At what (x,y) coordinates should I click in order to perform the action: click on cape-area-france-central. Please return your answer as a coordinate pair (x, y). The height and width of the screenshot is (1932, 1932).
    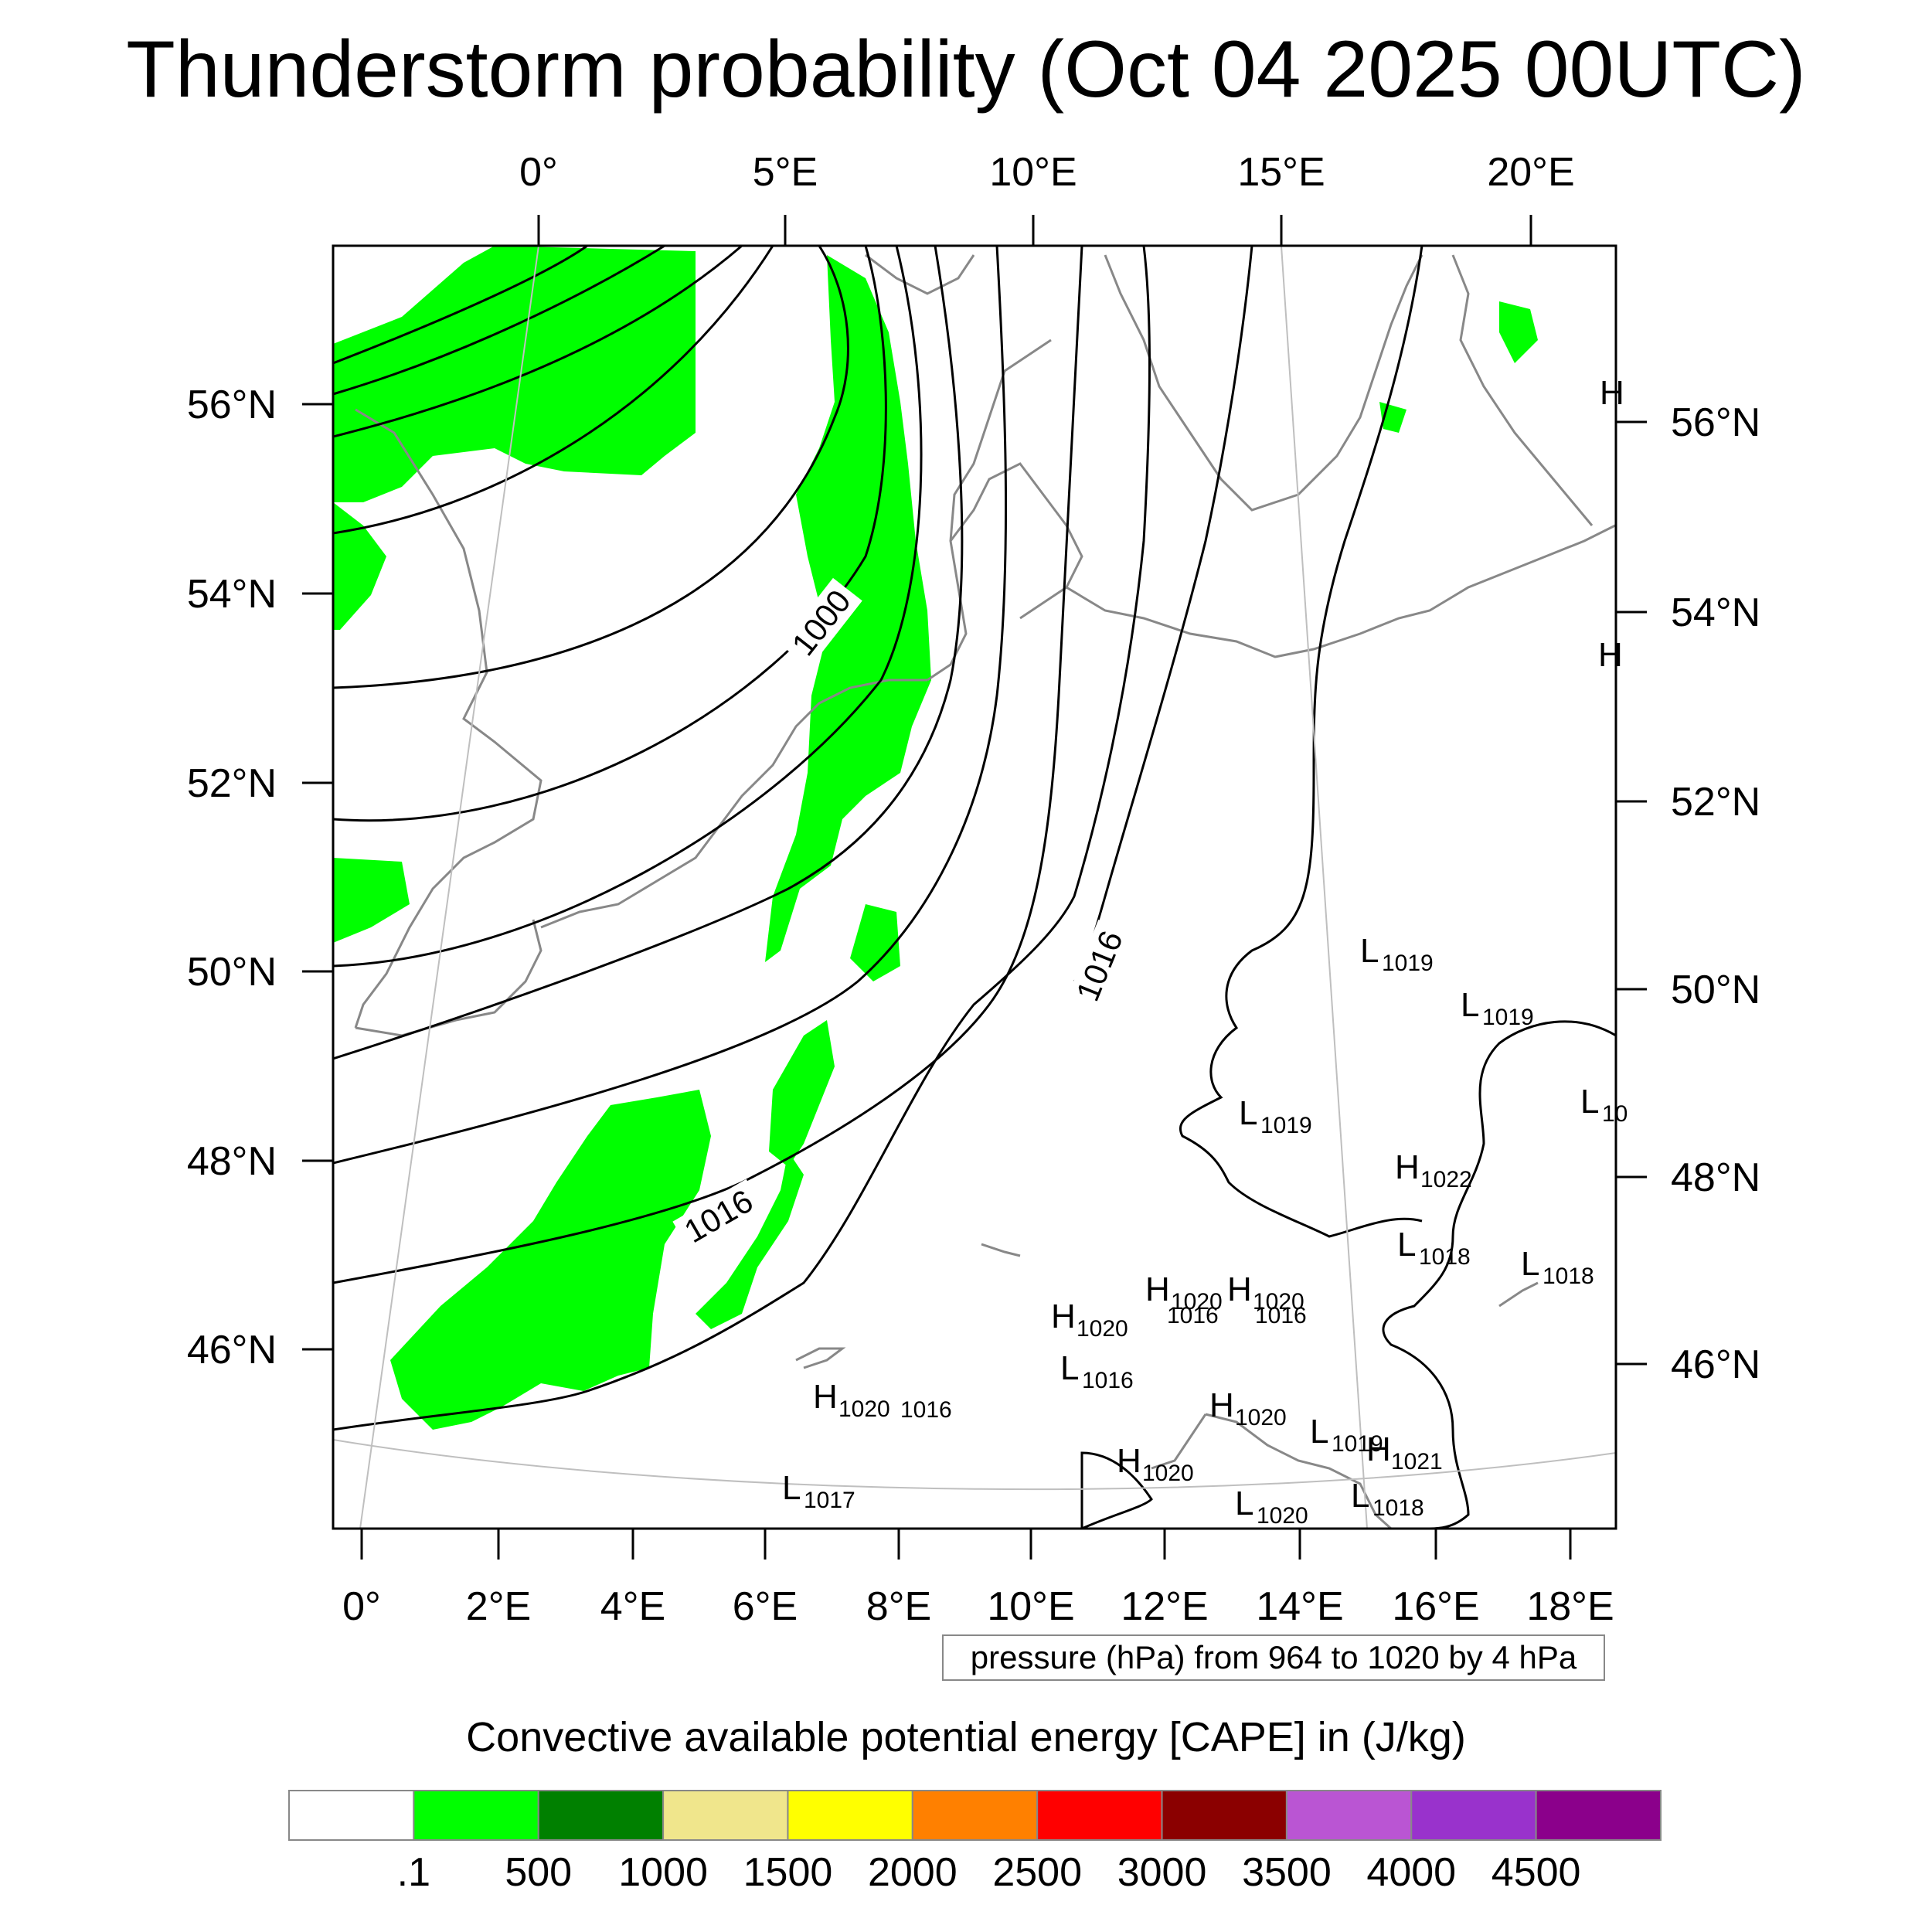
    Looking at the image, I should click on (802, 1093).